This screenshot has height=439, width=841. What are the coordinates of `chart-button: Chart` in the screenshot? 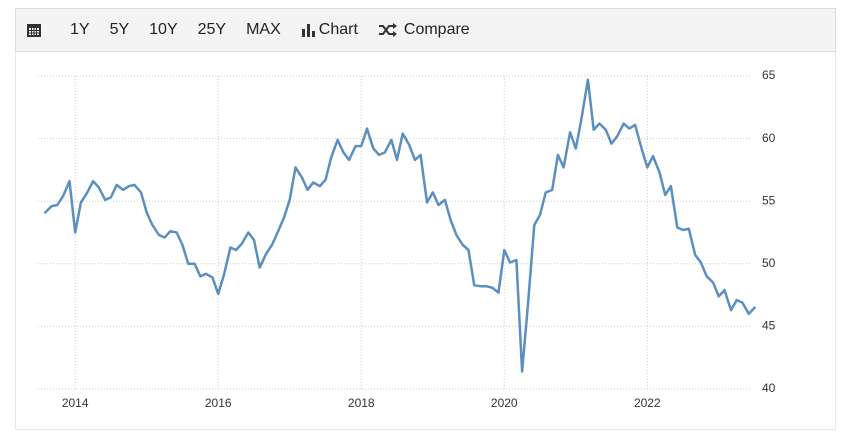 It's located at (329, 30).